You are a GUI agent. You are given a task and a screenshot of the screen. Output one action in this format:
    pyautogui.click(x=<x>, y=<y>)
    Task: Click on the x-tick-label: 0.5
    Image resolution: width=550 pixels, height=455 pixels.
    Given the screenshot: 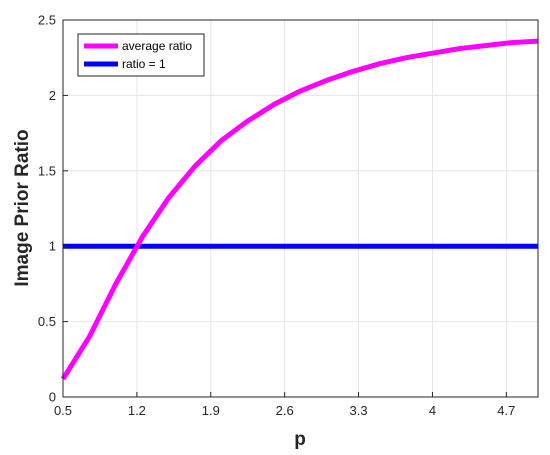 What is the action you would take?
    pyautogui.click(x=63, y=410)
    